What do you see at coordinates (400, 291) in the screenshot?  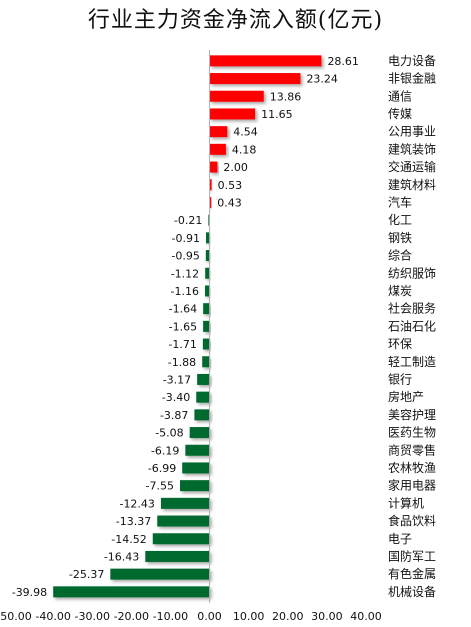 I see `category-label-14: 煤炭` at bounding box center [400, 291].